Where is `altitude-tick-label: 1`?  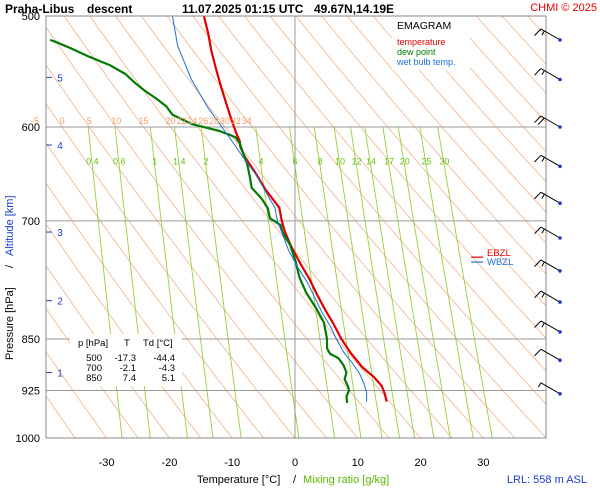 altitude-tick-label: 1 is located at coordinates (60, 374).